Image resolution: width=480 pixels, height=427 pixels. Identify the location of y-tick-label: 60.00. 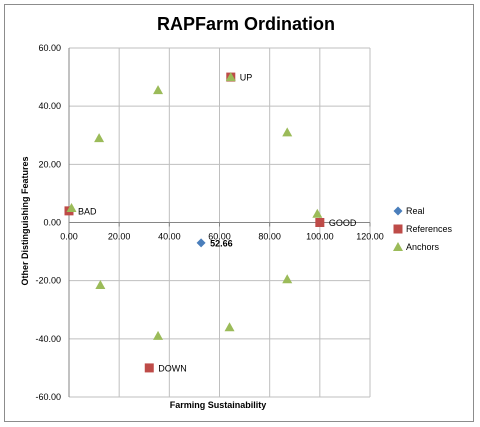
(49, 48).